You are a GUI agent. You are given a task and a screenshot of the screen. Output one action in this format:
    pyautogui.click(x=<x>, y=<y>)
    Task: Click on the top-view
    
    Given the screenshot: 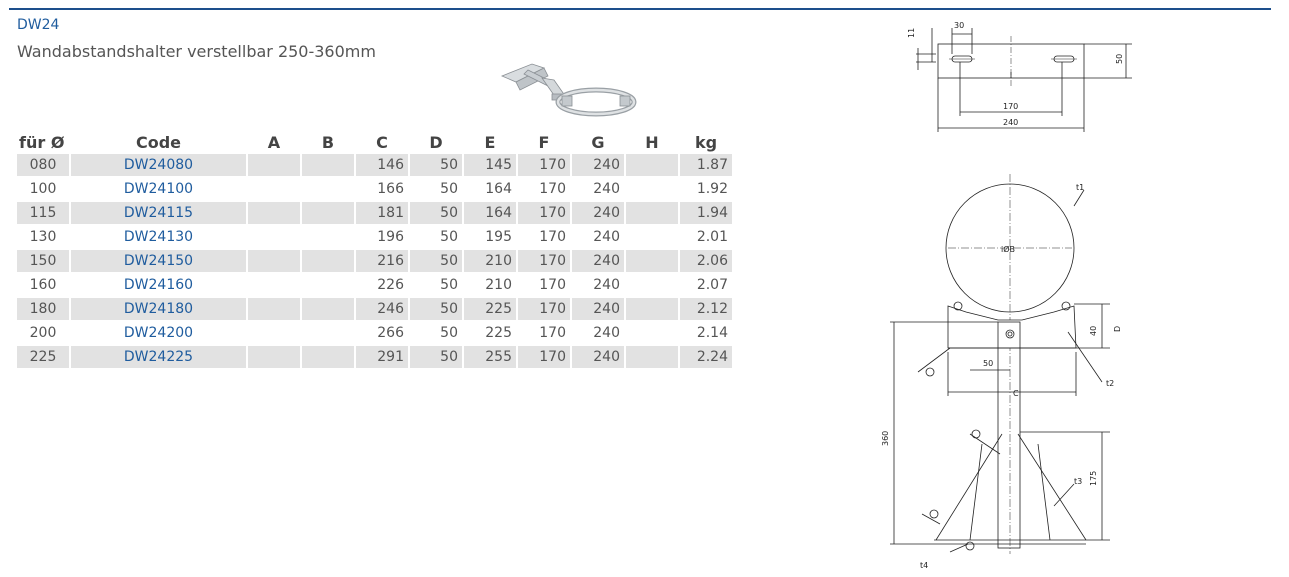 What is the action you would take?
    pyautogui.click(x=1024, y=80)
    